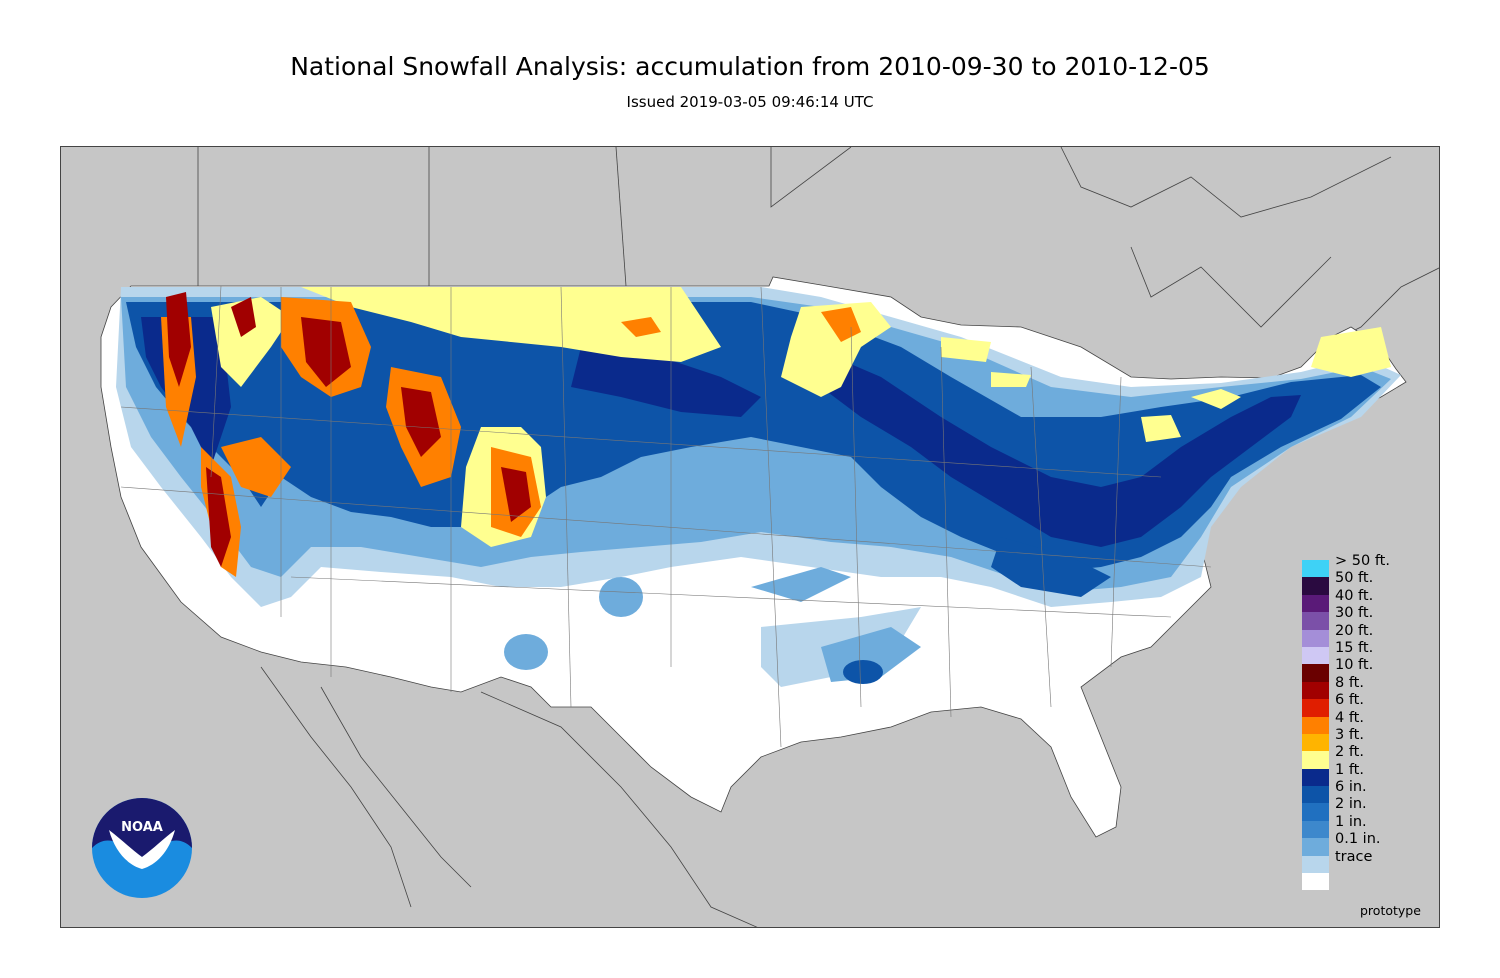 Image resolution: width=1500 pixels, height=978 pixels. I want to click on noaa-logo-text: NOAA, so click(142, 827).